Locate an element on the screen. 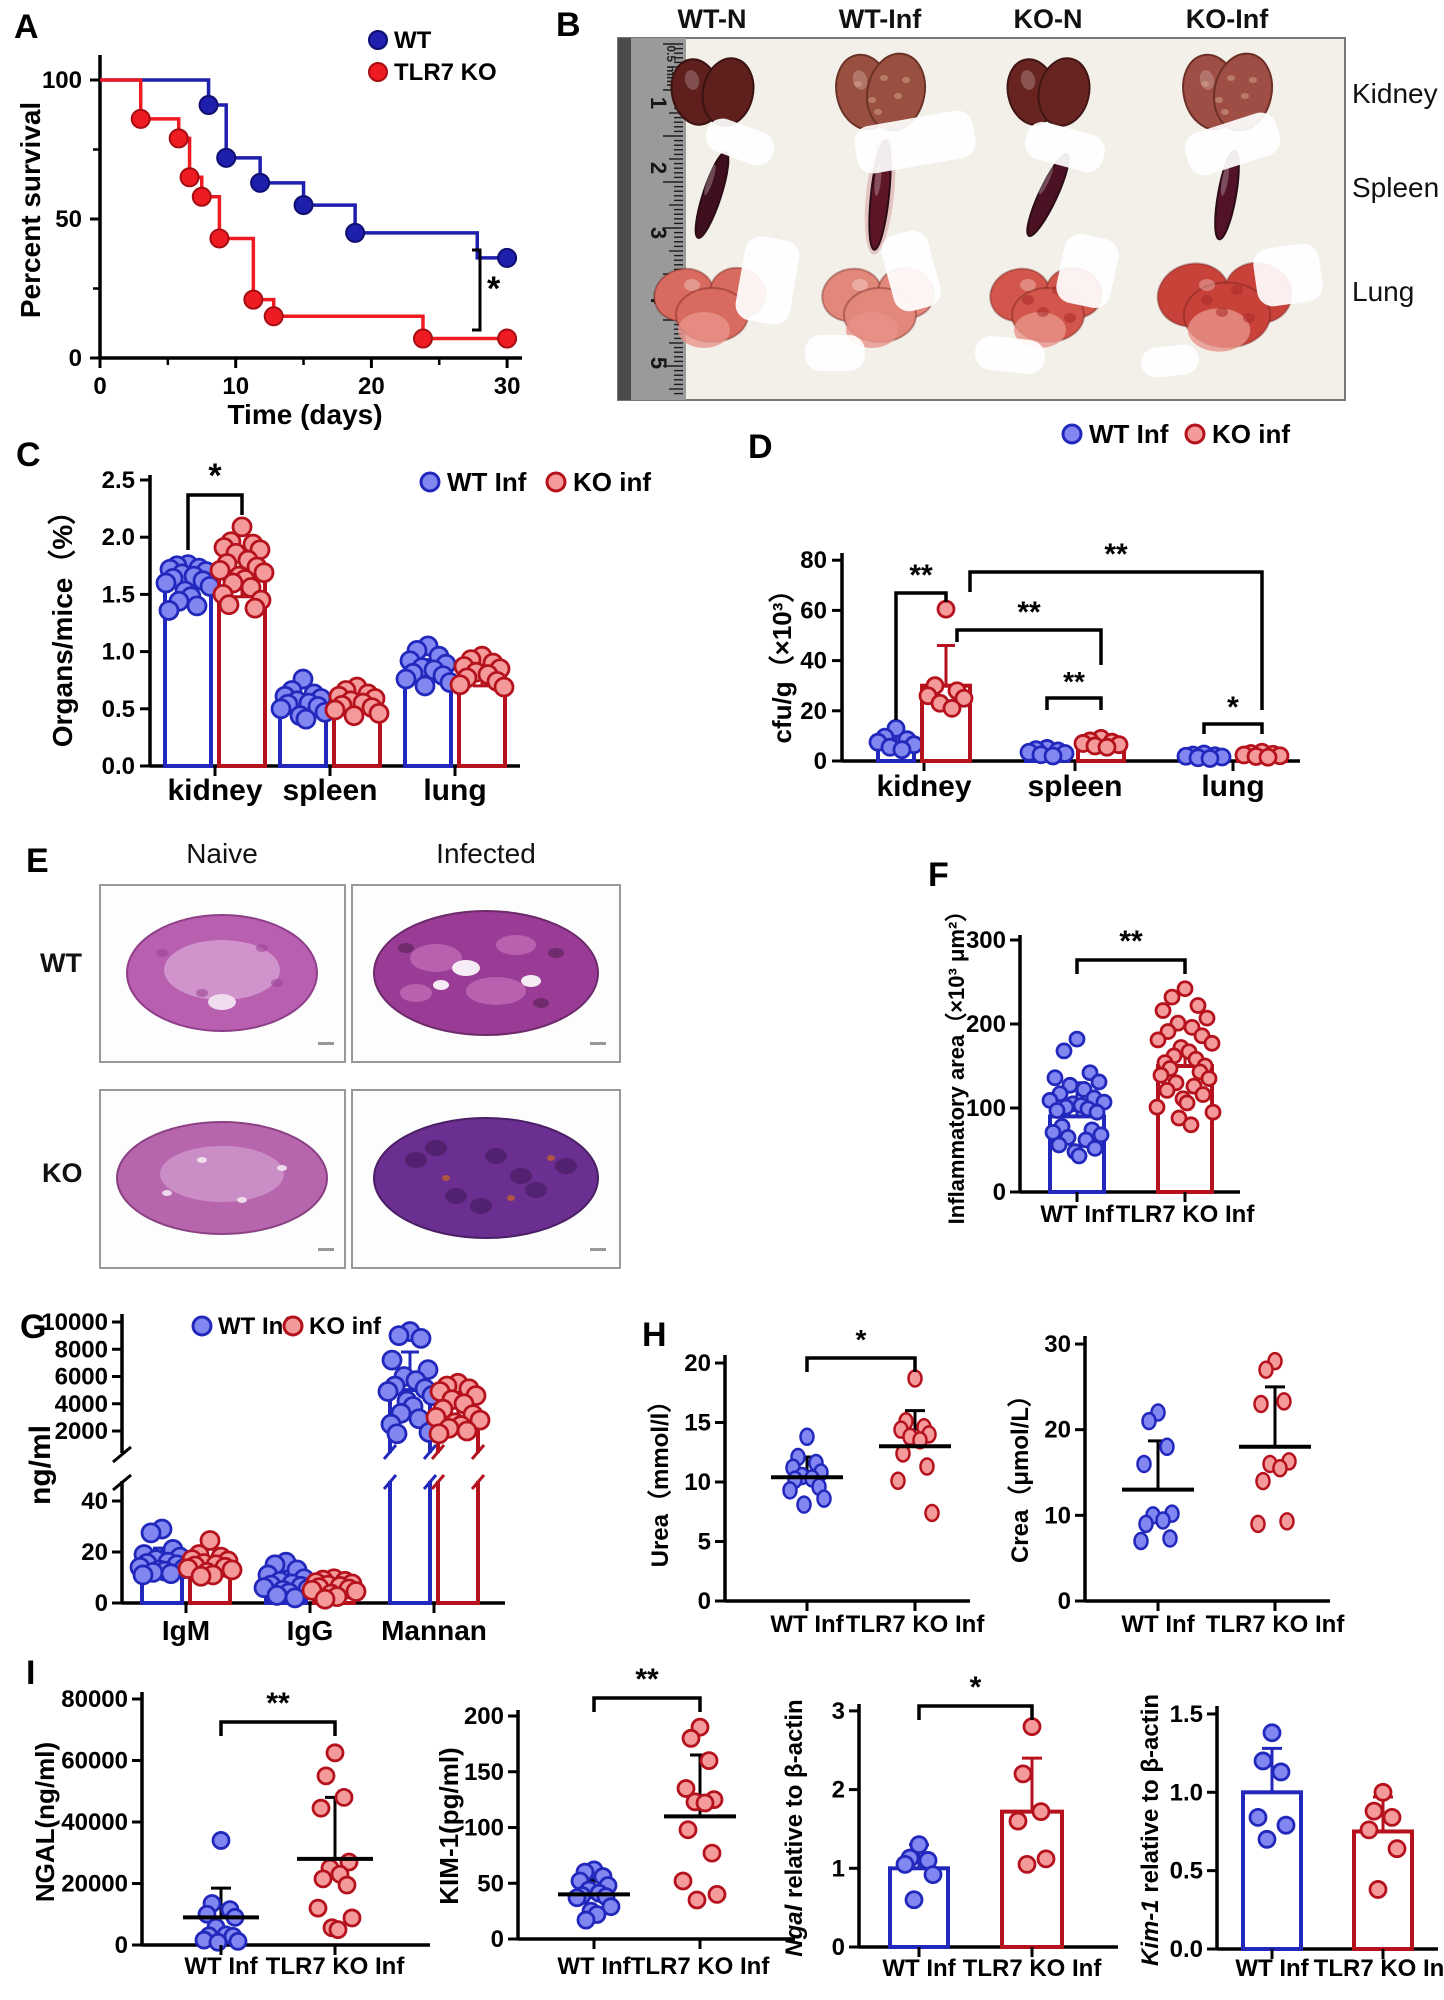 This screenshot has width=1444, height=2000. y-axis-title: NGAL(ng/ml) is located at coordinates (45, 1822).